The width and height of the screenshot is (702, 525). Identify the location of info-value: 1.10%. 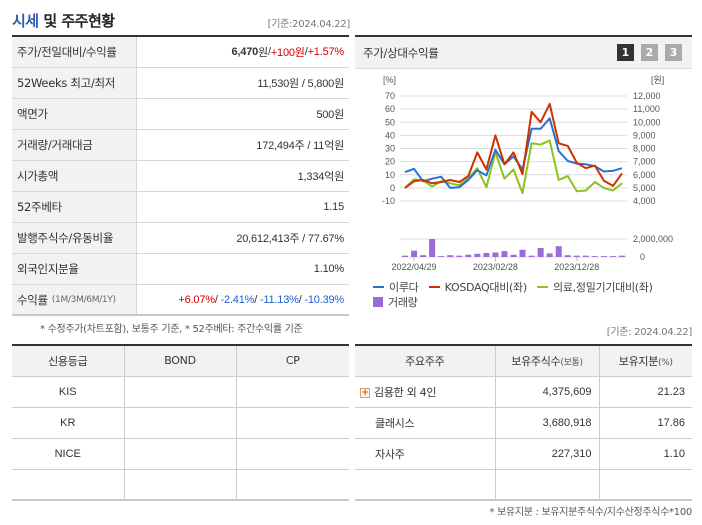
(328, 269).